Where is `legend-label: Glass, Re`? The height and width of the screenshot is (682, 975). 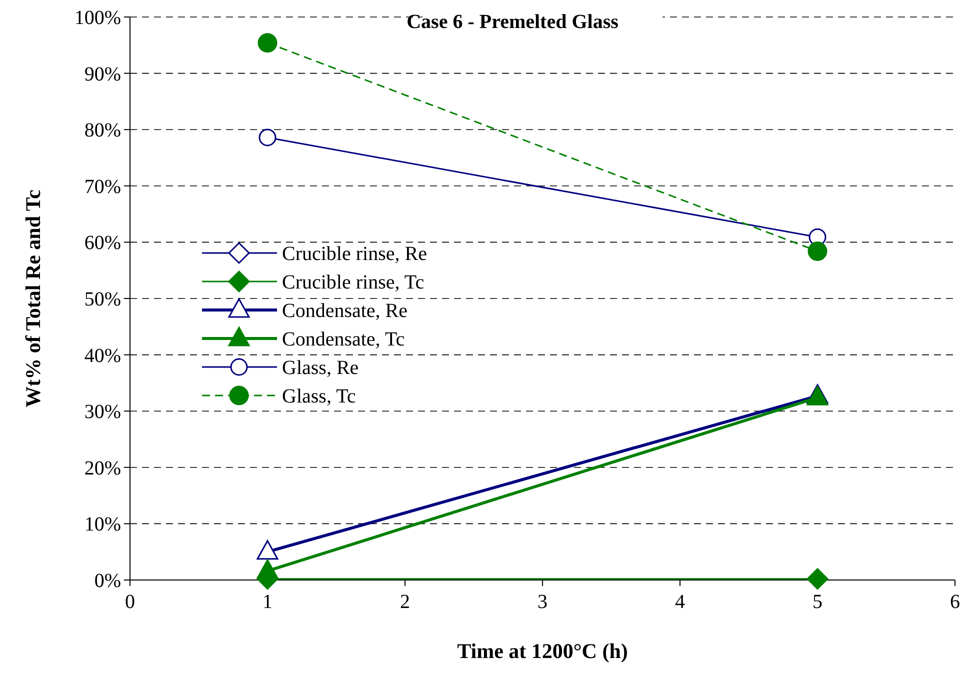 legend-label: Glass, Re is located at coordinates (320, 368).